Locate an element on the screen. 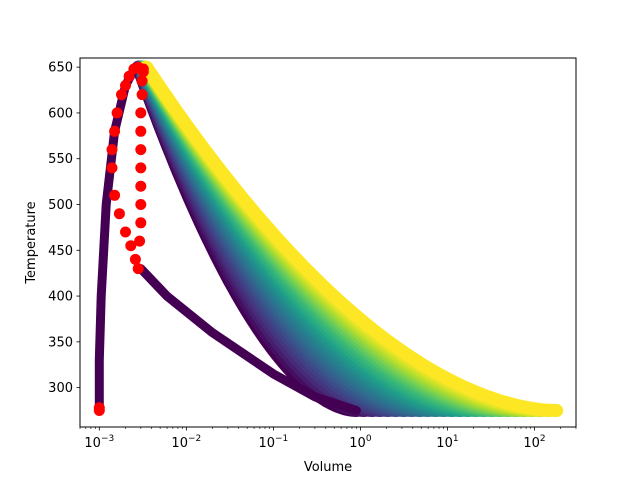 The height and width of the screenshot is (480, 640). x-tick-exponent: 1 is located at coordinates (456, 439).